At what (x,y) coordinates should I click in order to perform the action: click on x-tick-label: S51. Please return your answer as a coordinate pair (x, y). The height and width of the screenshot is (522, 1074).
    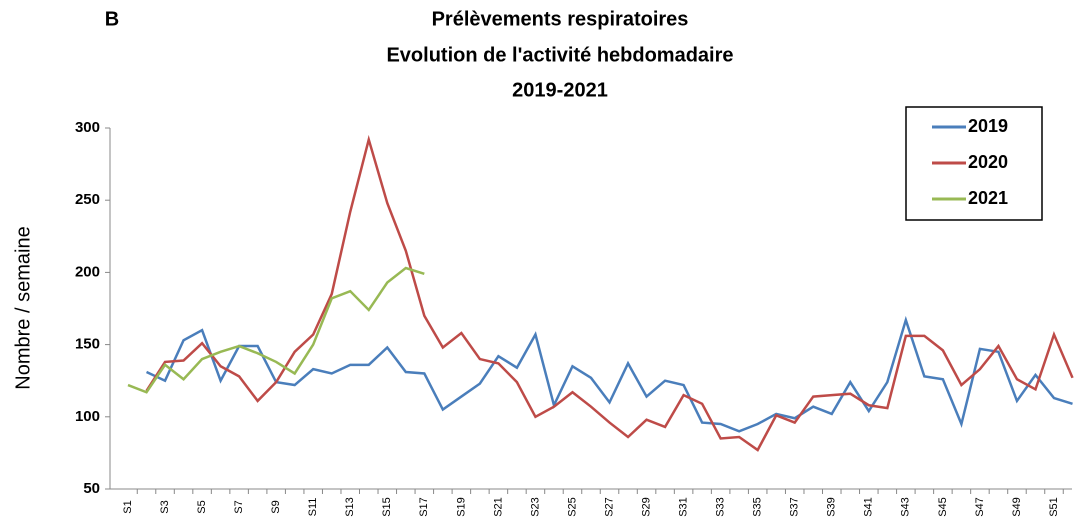
    Looking at the image, I should click on (1054, 507).